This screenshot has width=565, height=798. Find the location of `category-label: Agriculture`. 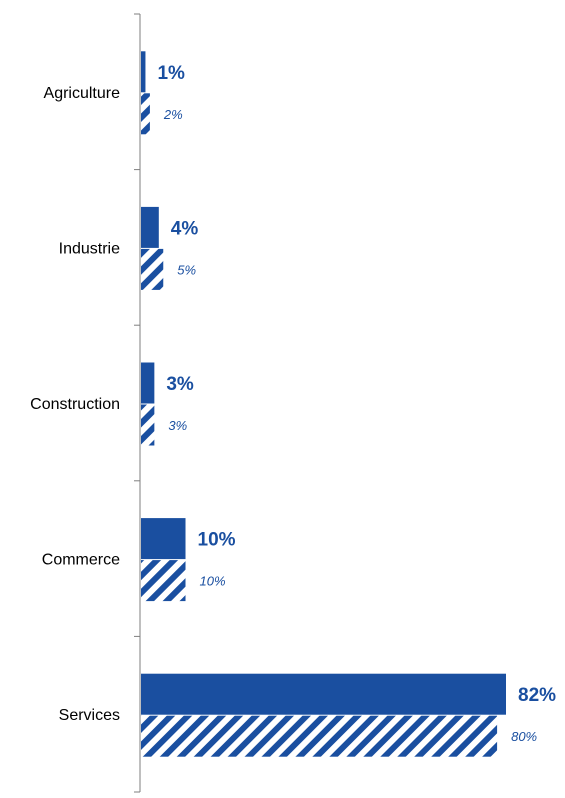

category-label: Agriculture is located at coordinates (82, 93).